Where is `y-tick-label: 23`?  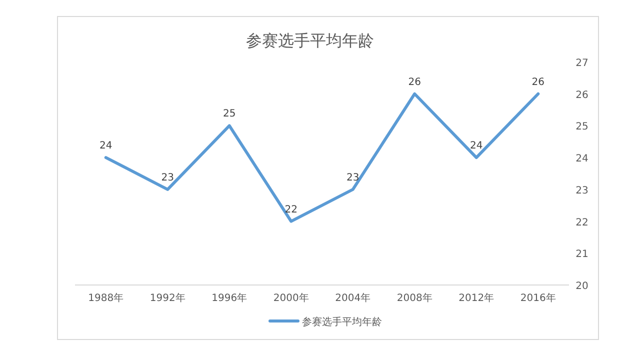
y-tick-label: 23 is located at coordinates (582, 190).